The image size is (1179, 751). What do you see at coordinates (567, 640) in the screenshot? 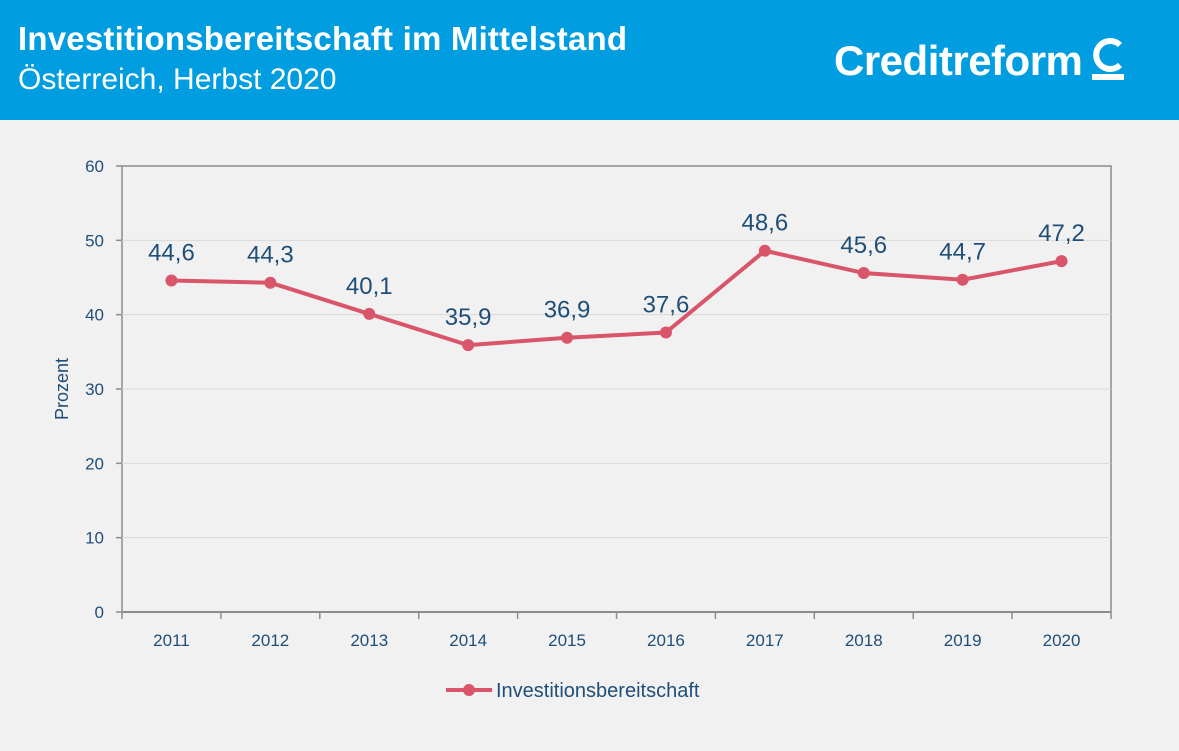
I see `x-tick-label: 2015` at bounding box center [567, 640].